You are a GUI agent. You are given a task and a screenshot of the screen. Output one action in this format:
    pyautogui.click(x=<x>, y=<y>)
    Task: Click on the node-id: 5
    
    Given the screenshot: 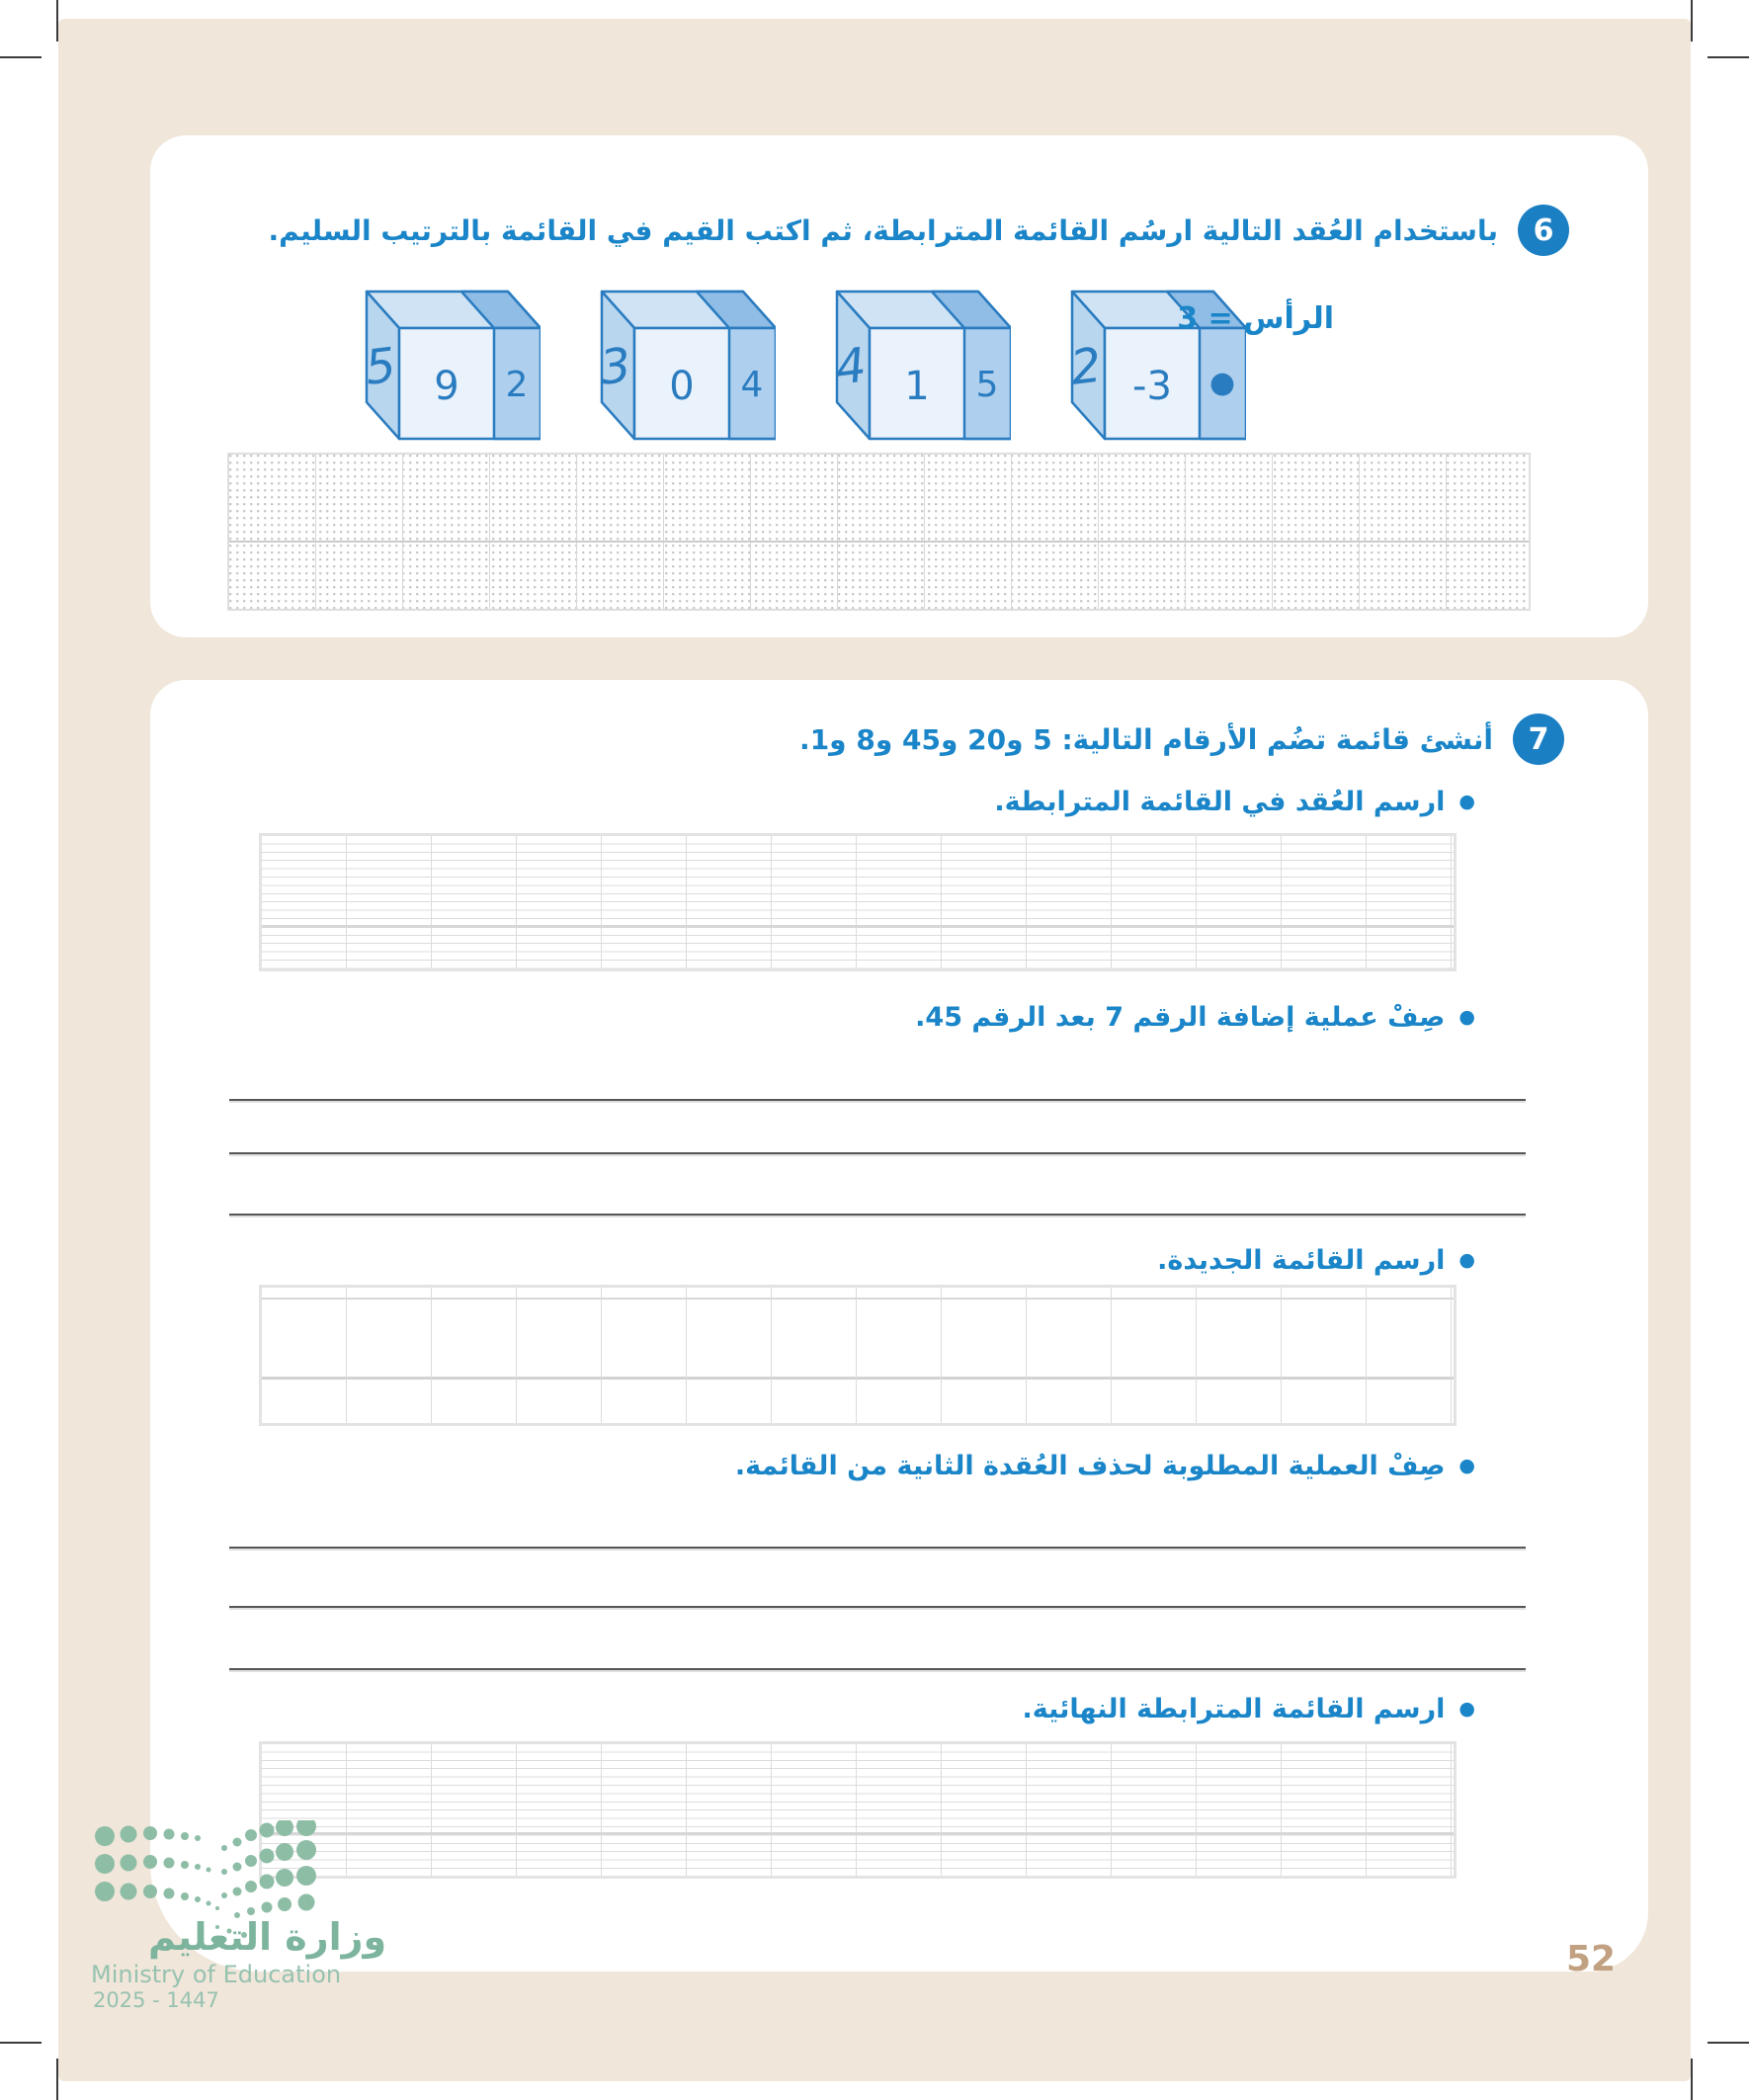 What is the action you would take?
    pyautogui.click(x=380, y=366)
    